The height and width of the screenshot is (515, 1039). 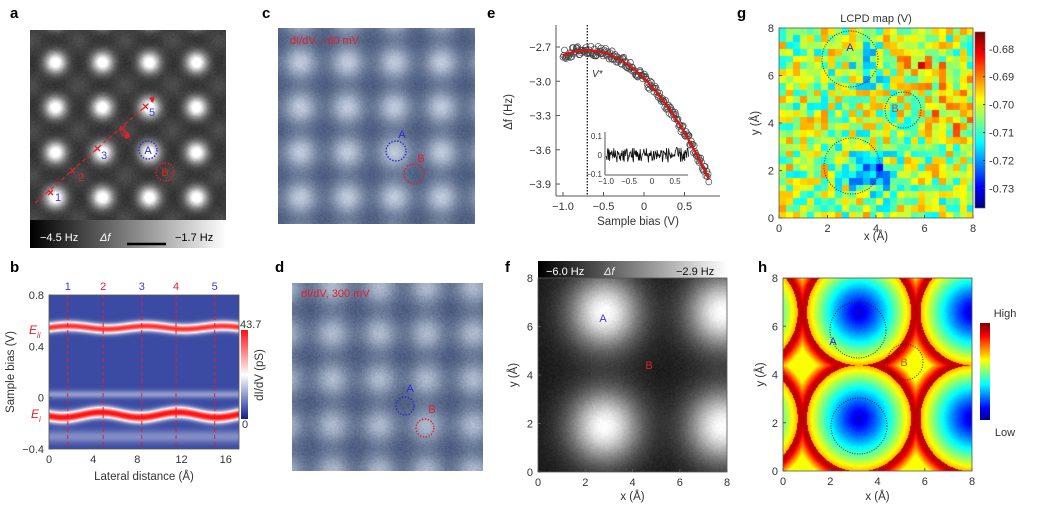 I want to click on marker-label-3: 3, so click(x=104, y=156).